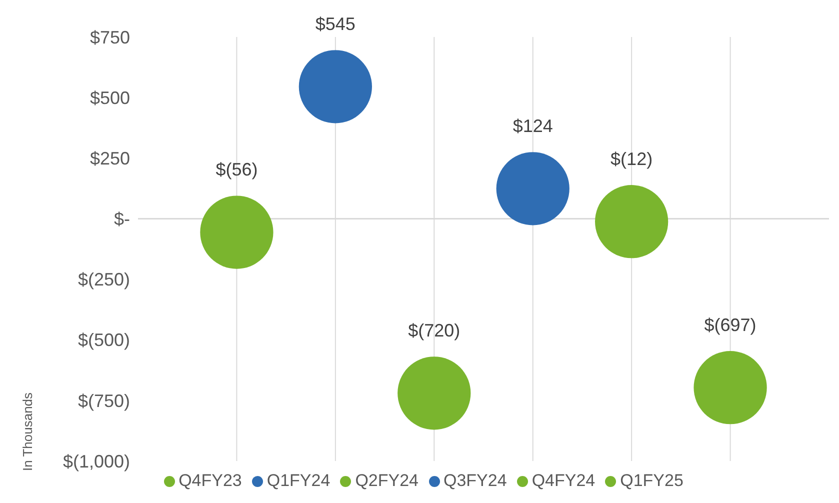 The image size is (839, 503). Describe the element at coordinates (96, 461) in the screenshot. I see `y-tick-label: $(1,000)` at that location.